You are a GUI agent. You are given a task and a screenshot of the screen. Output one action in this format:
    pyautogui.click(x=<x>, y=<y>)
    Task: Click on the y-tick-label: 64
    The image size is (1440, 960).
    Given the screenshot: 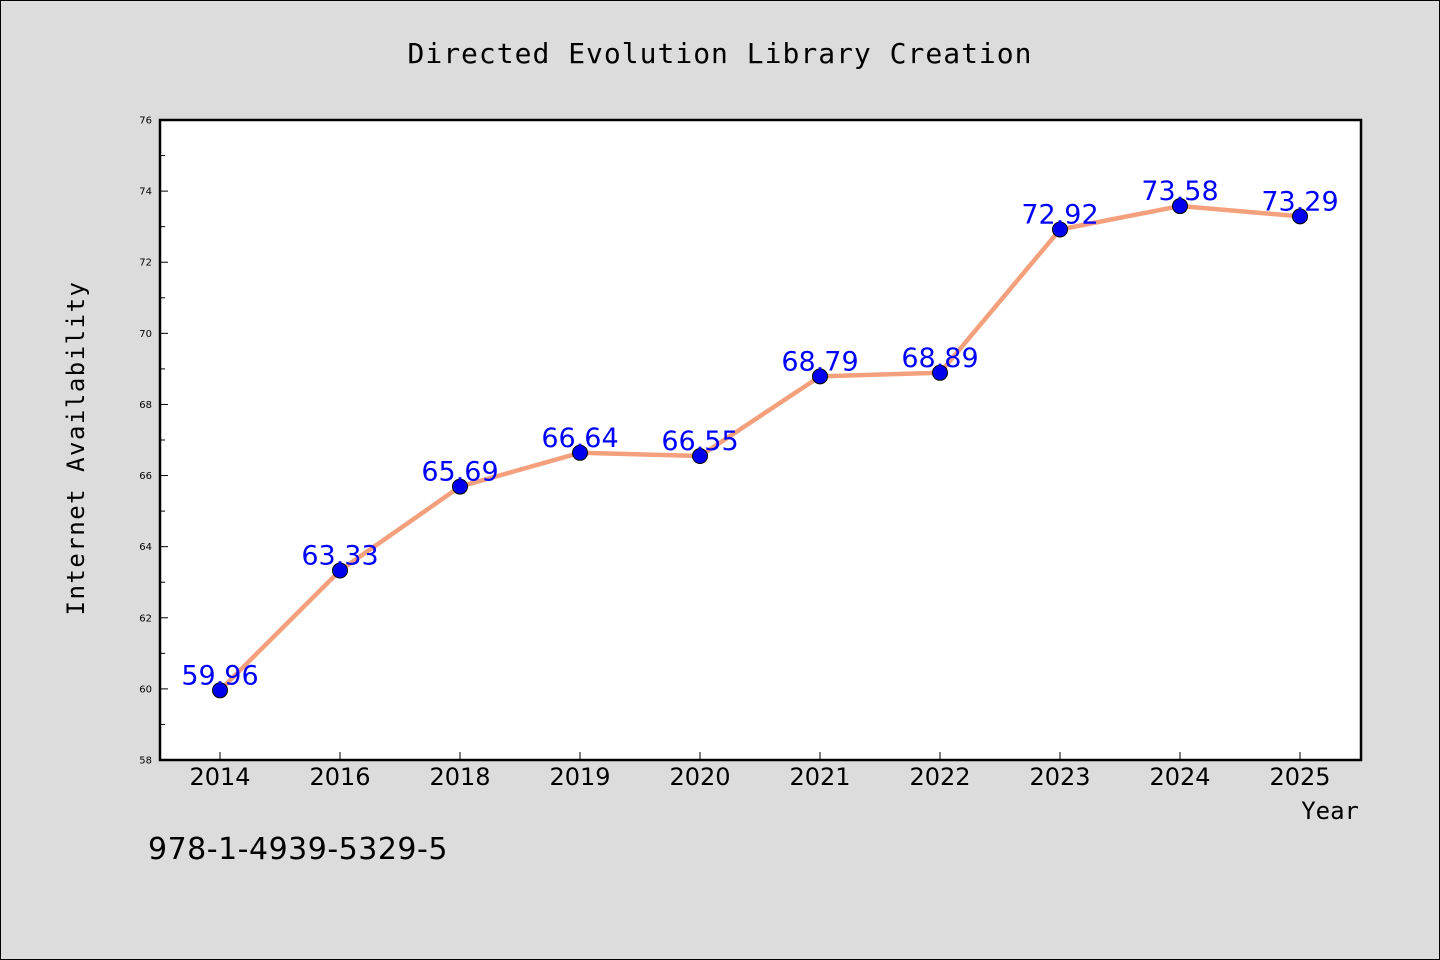 What is the action you would take?
    pyautogui.click(x=145, y=547)
    